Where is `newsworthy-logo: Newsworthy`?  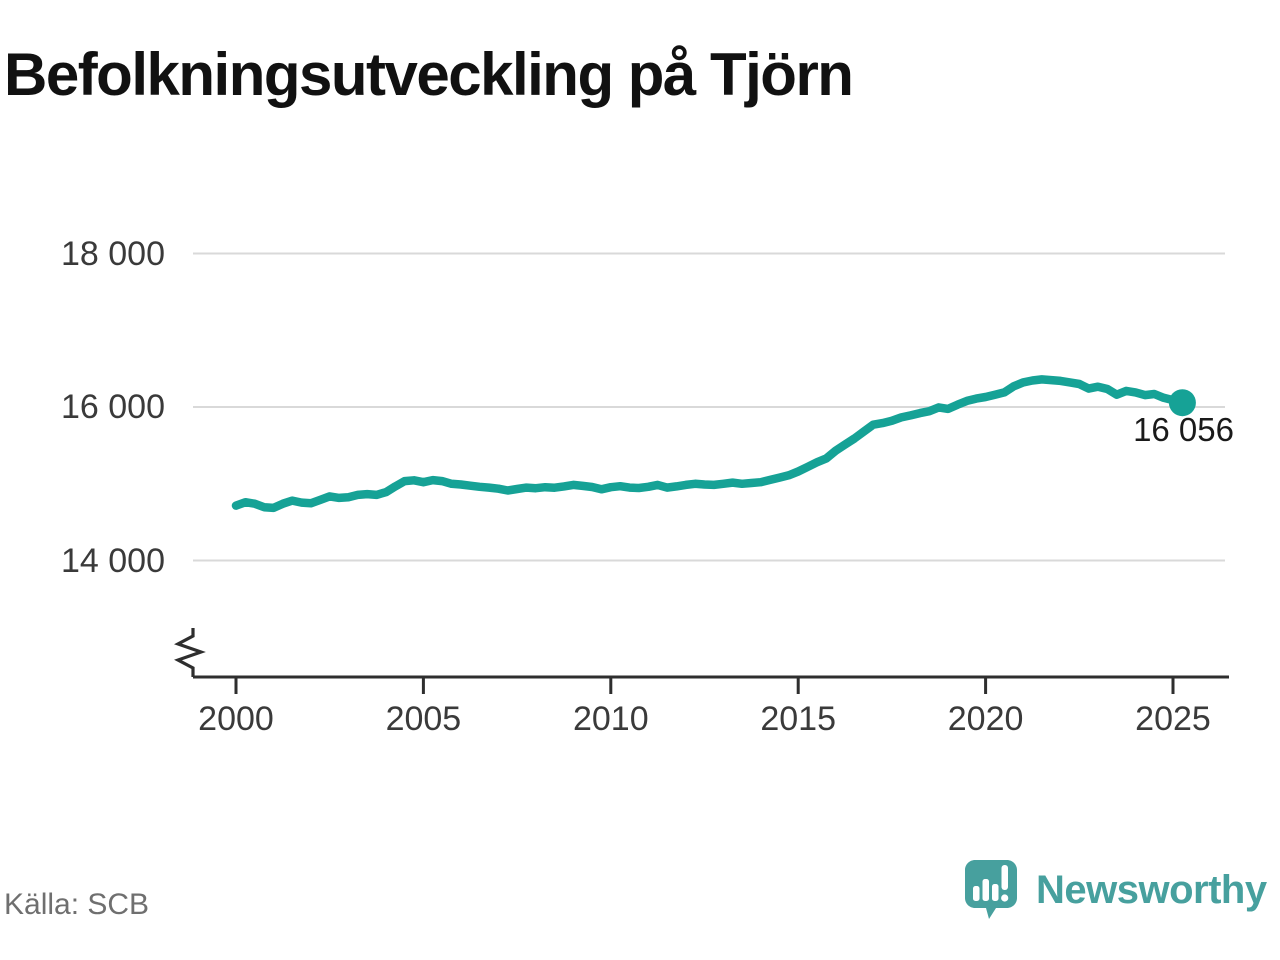 newsworthy-logo: Newsworthy is located at coordinates (1114, 890).